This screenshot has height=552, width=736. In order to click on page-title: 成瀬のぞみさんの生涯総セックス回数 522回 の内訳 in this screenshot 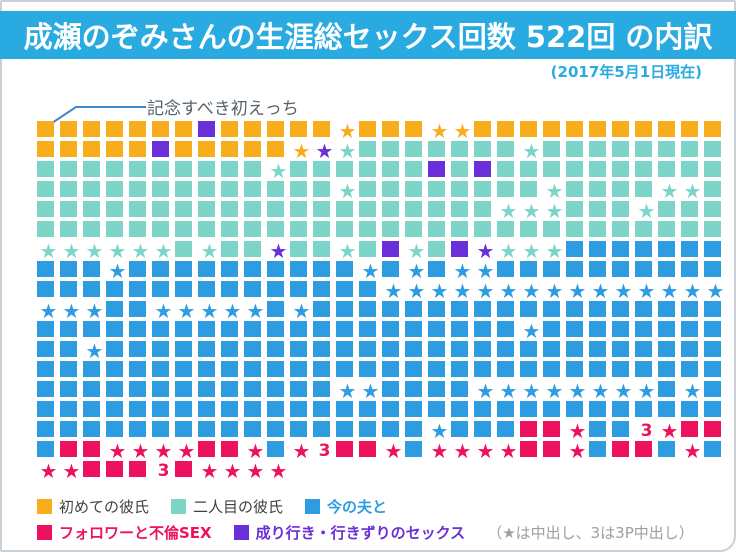, I will do `click(368, 37)`.